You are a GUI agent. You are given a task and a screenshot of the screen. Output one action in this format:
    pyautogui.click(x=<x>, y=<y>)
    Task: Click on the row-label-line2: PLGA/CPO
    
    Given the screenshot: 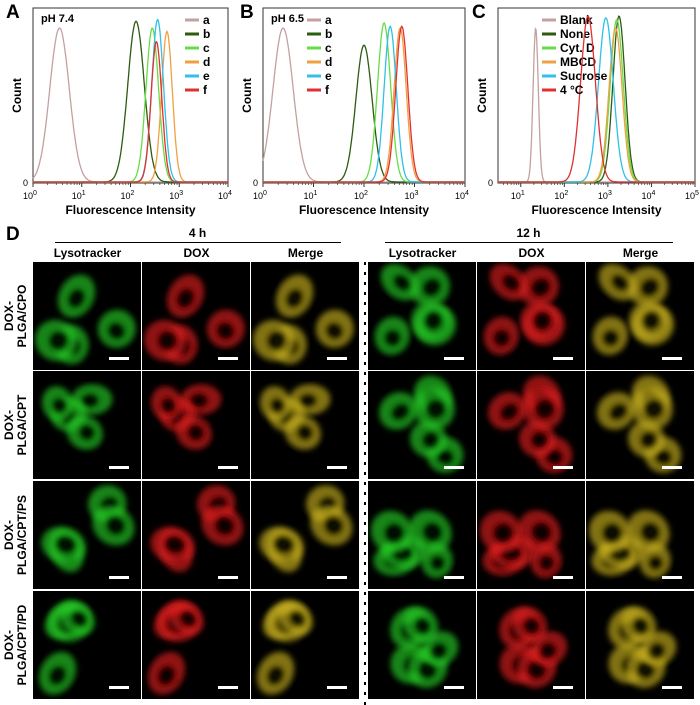 What is the action you would take?
    pyautogui.click(x=22, y=315)
    